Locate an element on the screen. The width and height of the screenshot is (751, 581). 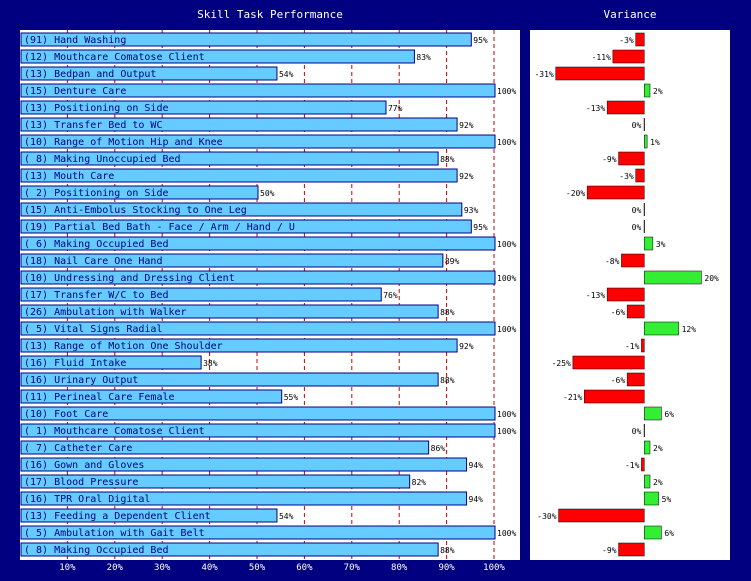
category-label: (16) Gown and Gloves is located at coordinates (84, 465).